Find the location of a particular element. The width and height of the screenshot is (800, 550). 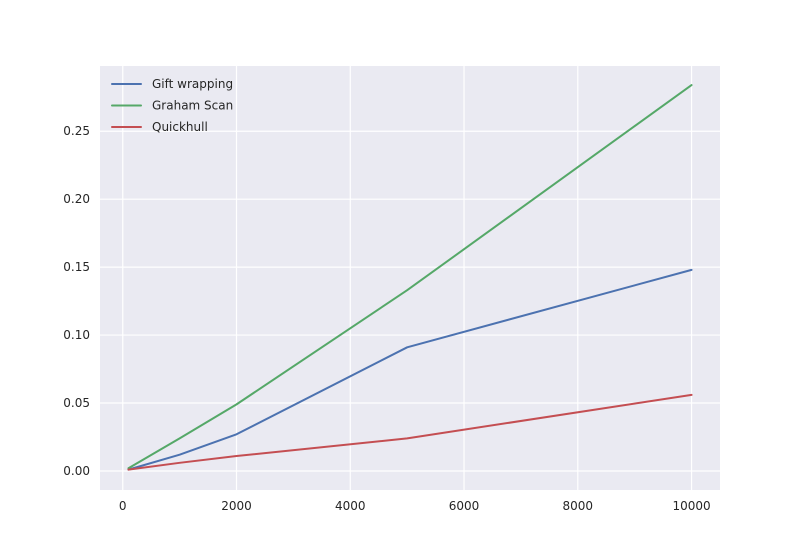

x-tick-label: 0 is located at coordinates (123, 506).